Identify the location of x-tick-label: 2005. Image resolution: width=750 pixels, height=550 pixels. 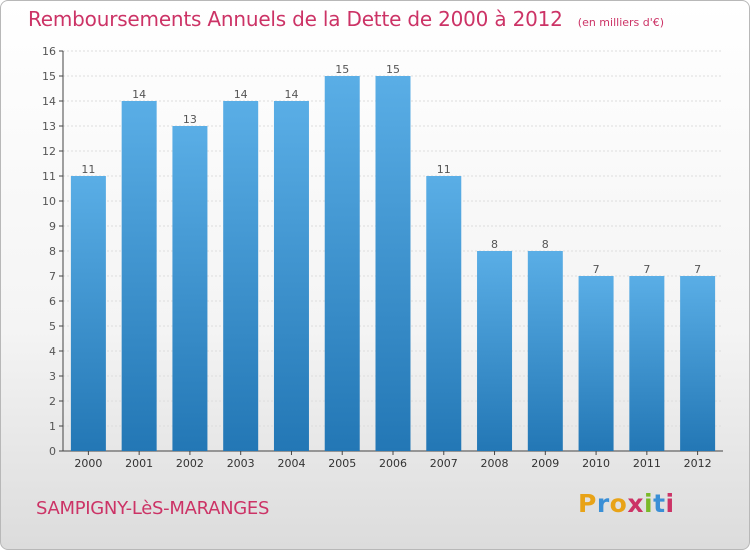
(342, 463).